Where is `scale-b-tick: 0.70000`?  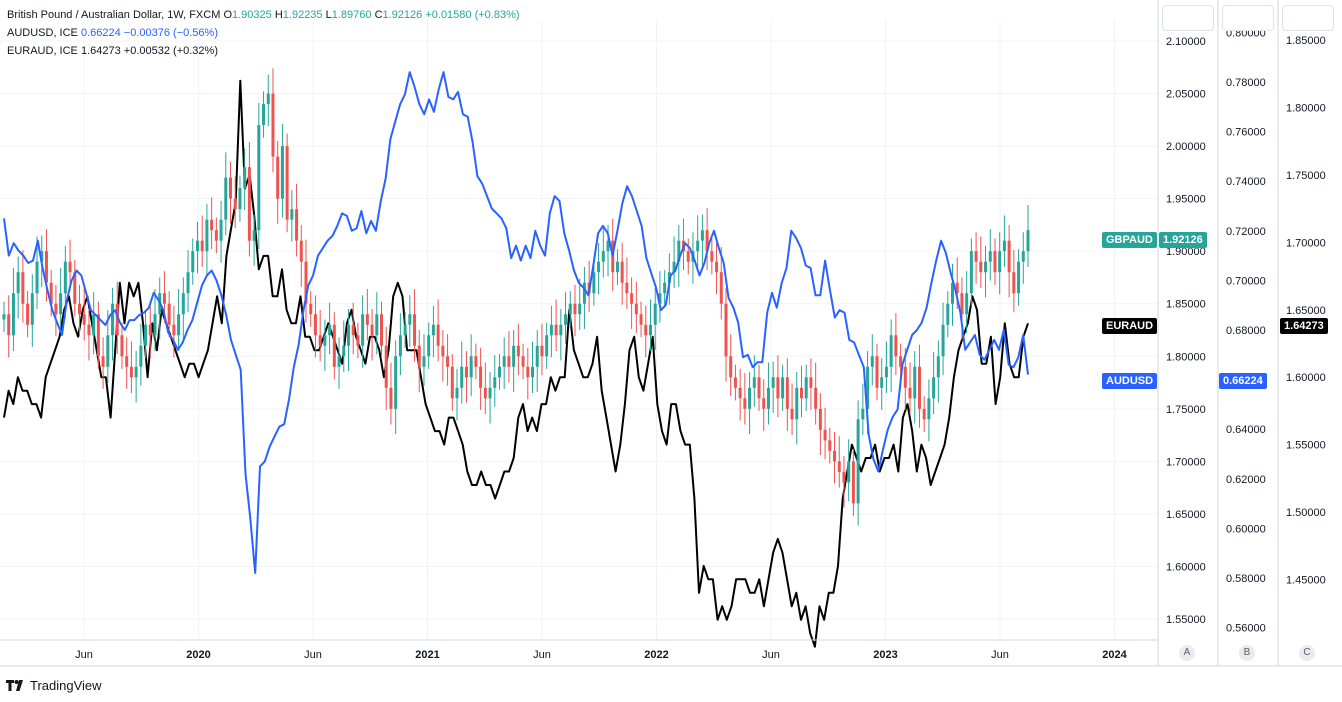
scale-b-tick: 0.70000 is located at coordinates (1246, 281).